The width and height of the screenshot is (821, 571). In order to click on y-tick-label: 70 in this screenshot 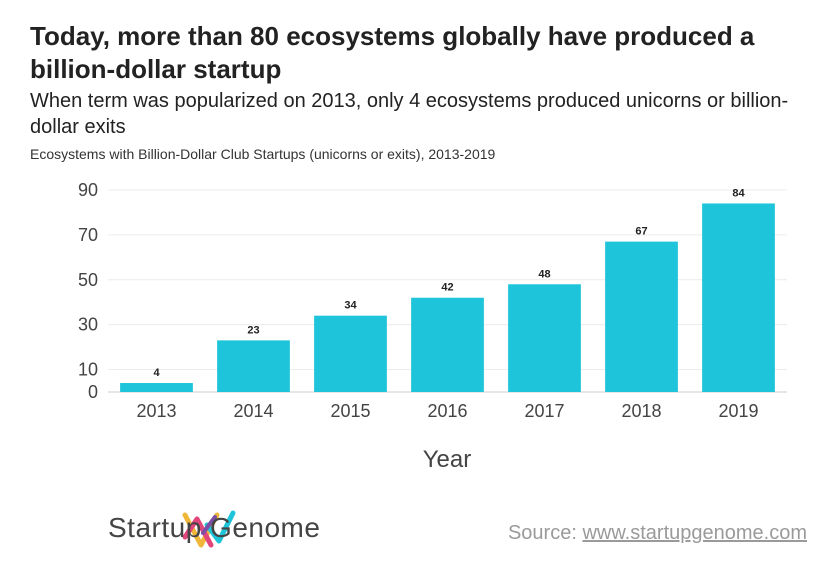, I will do `click(88, 235)`.